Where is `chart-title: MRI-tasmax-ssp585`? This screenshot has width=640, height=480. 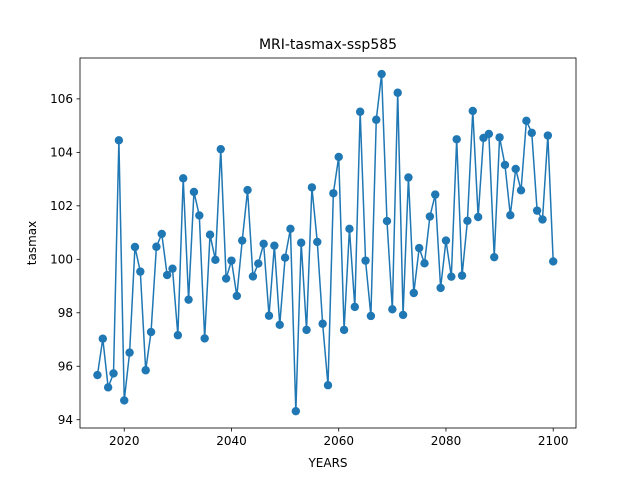
chart-title: MRI-tasmax-ssp585 is located at coordinates (328, 45).